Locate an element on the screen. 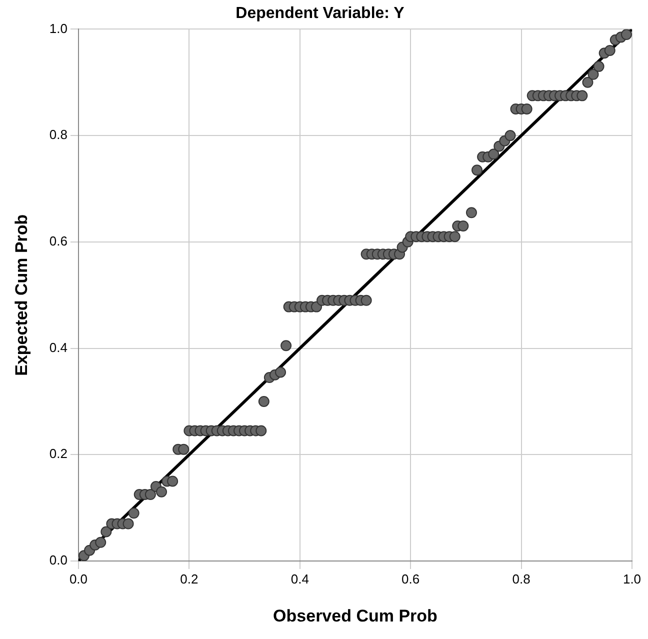 This screenshot has height=639, width=648. chart-title: Dependent Variable: Y is located at coordinates (320, 13).